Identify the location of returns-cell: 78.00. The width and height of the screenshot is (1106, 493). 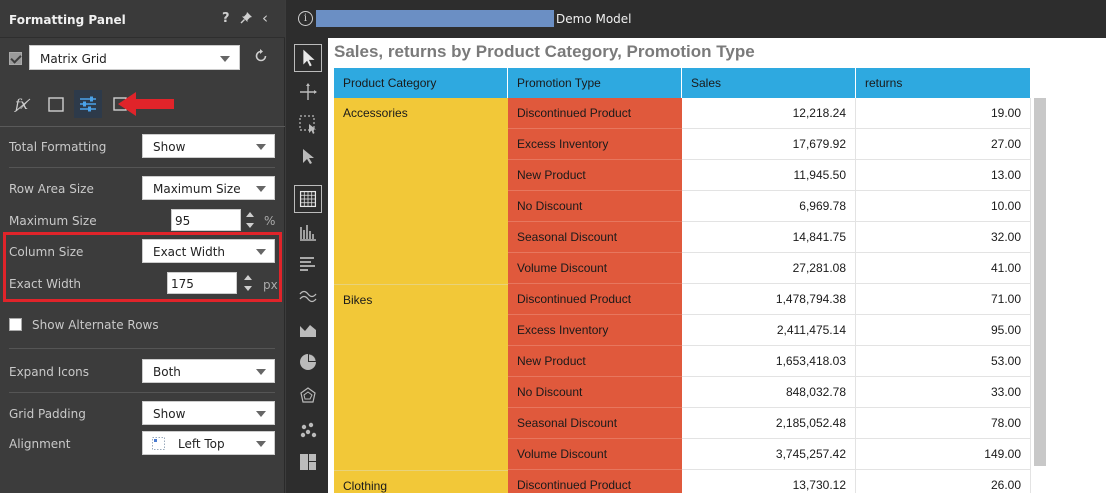
(943, 423).